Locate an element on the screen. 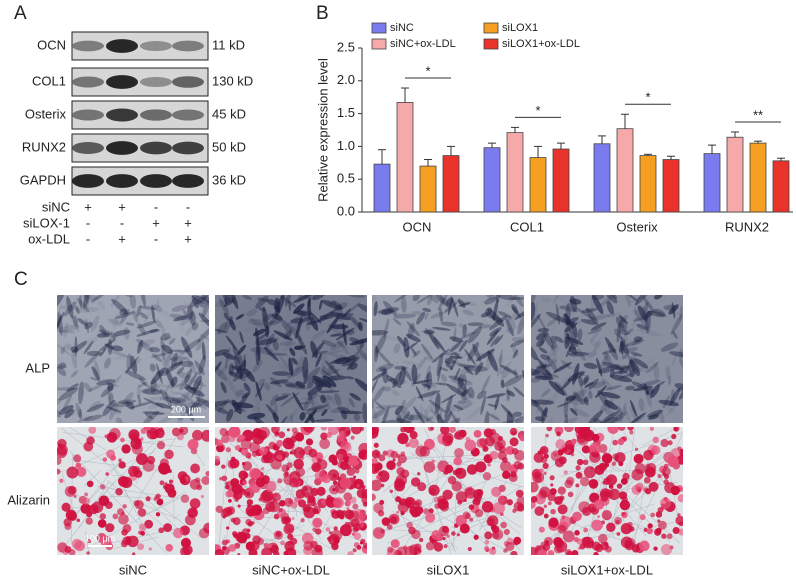  y-tick-label: 2.5 is located at coordinates (346, 46).